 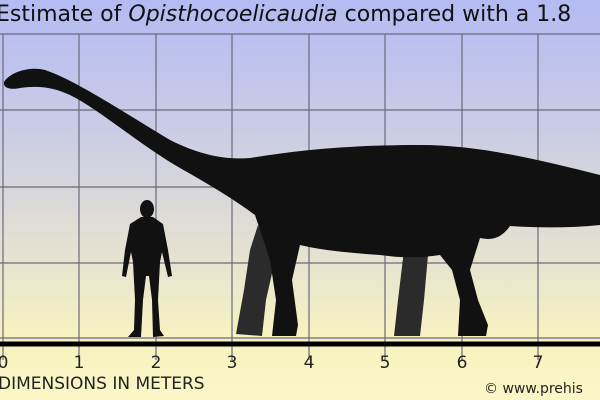 I want to click on tick-label: 2, so click(x=156, y=363).